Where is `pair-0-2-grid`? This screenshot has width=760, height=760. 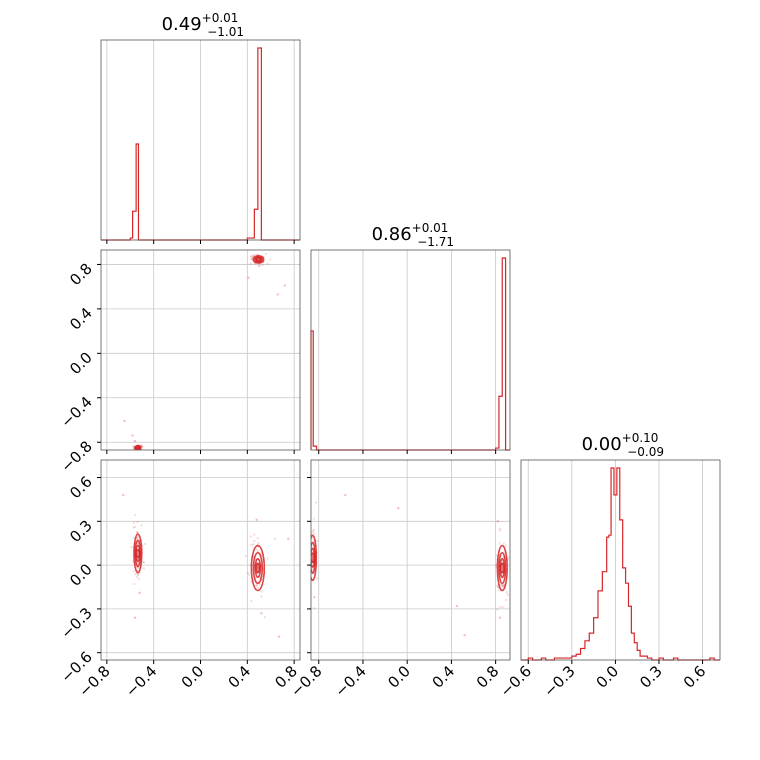 pair-0-2-grid is located at coordinates (200, 560).